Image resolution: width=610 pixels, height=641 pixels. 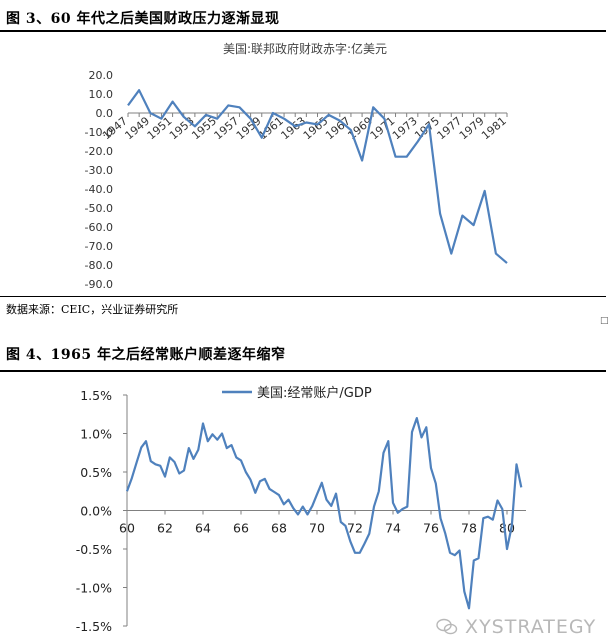 I want to click on figure-3-source: 数据来源：CEIC，兴业证券研究所, so click(x=92, y=309).